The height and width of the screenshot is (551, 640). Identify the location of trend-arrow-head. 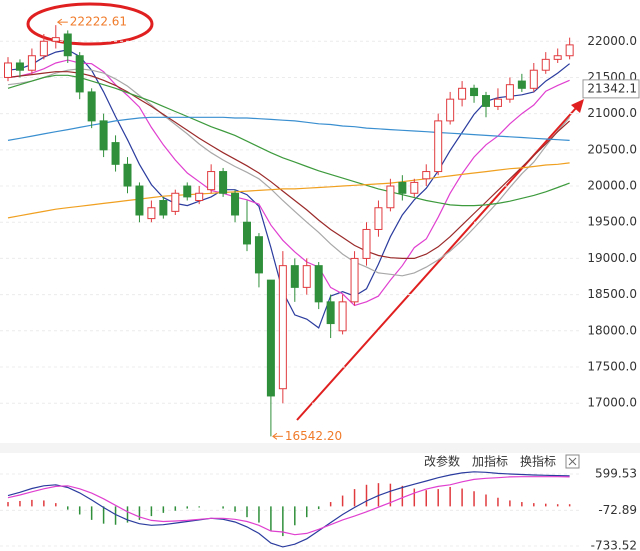
(577, 106).